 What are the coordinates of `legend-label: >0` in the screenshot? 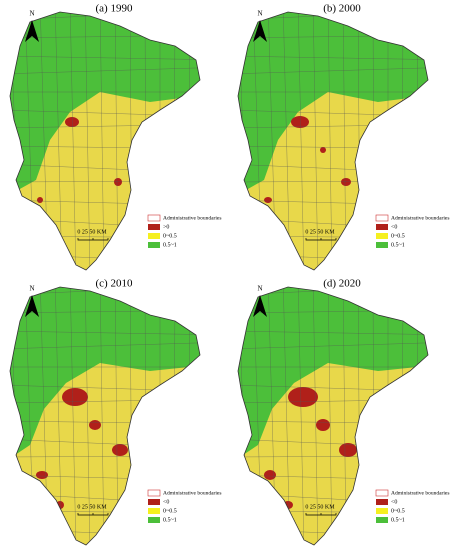 It's located at (166, 227).